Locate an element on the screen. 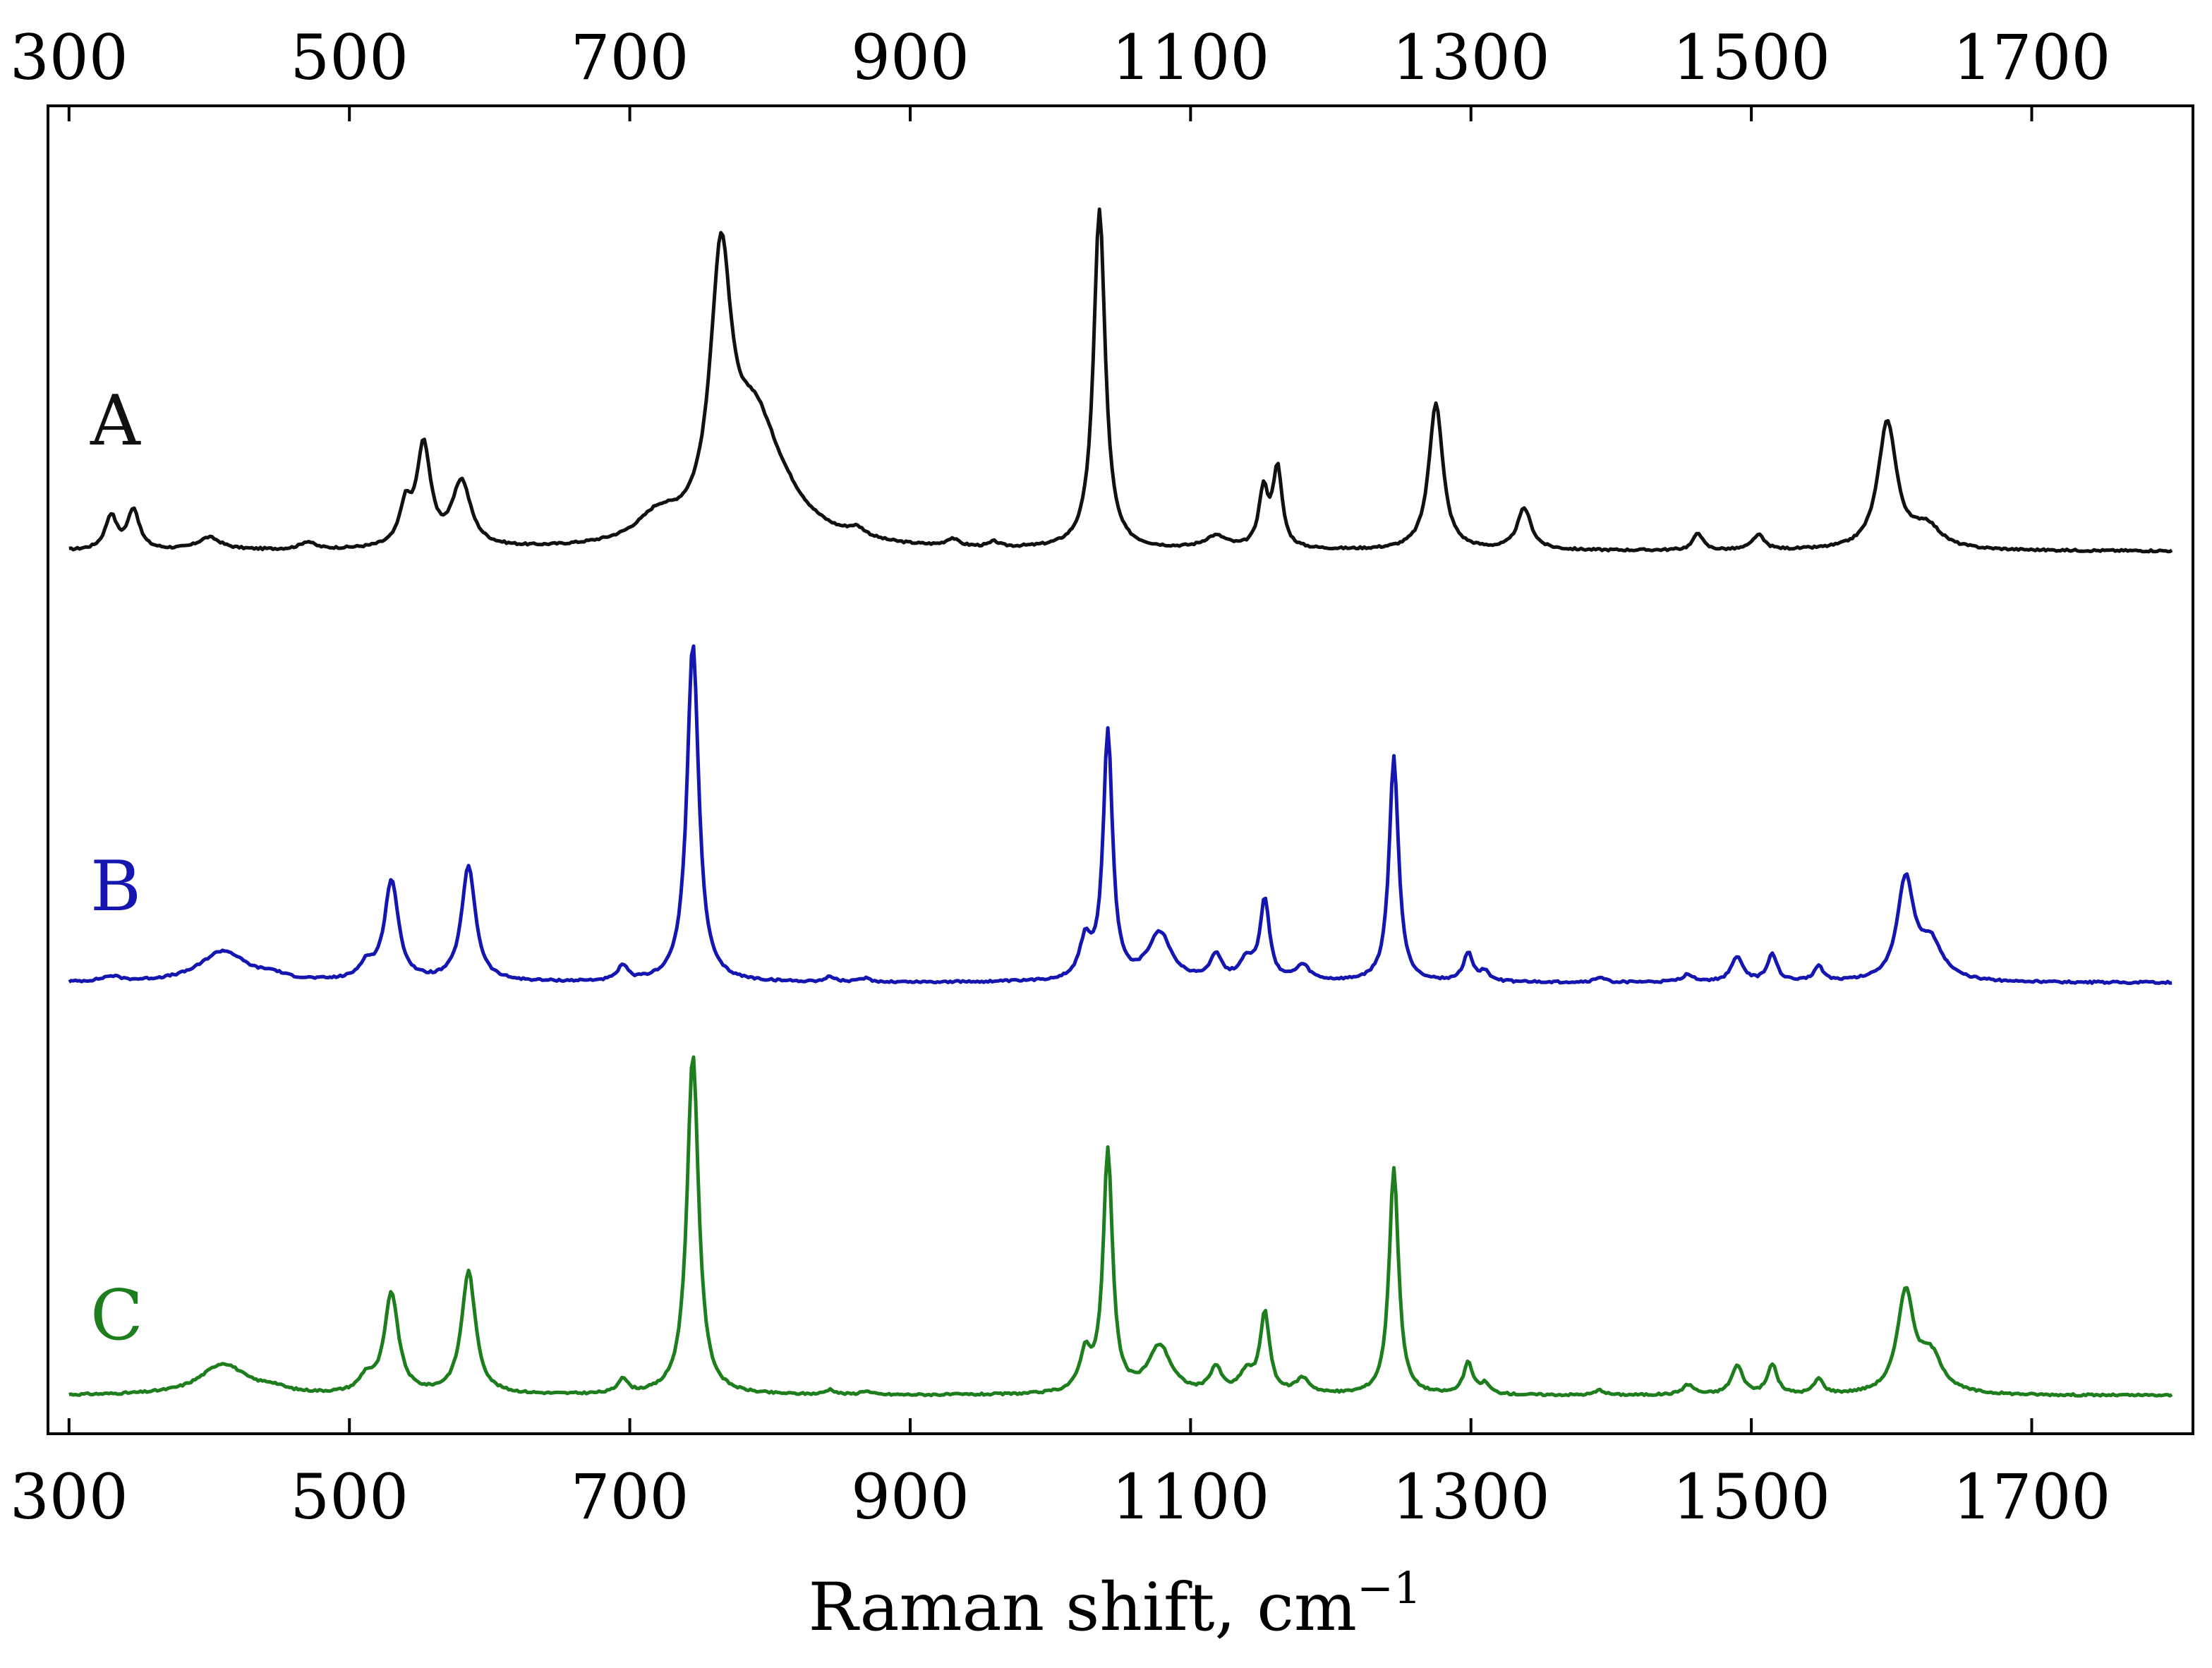 This screenshot has height=1668, width=2212. bottom-tick-label: 1500 is located at coordinates (1751, 1497).